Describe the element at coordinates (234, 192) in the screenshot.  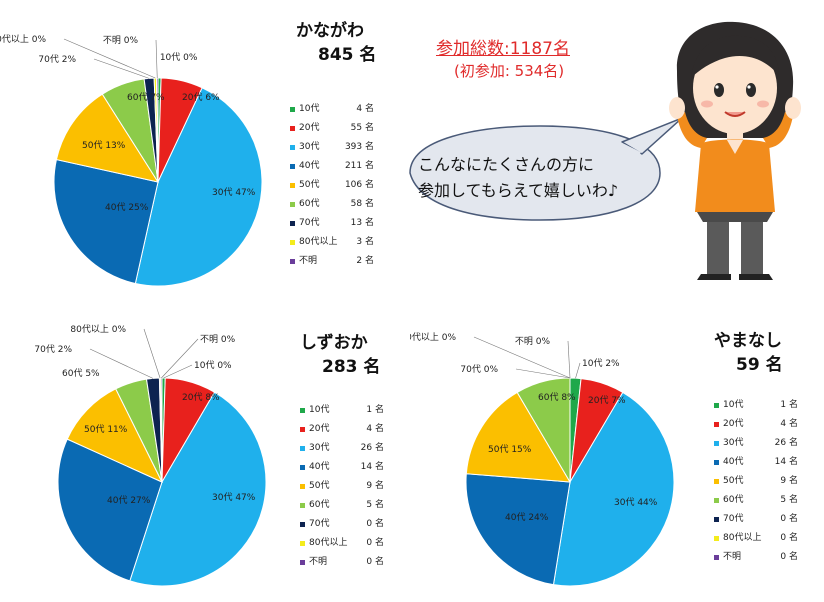
I see `kanagawa-slice-label-30s: 30代 47%` at that location.